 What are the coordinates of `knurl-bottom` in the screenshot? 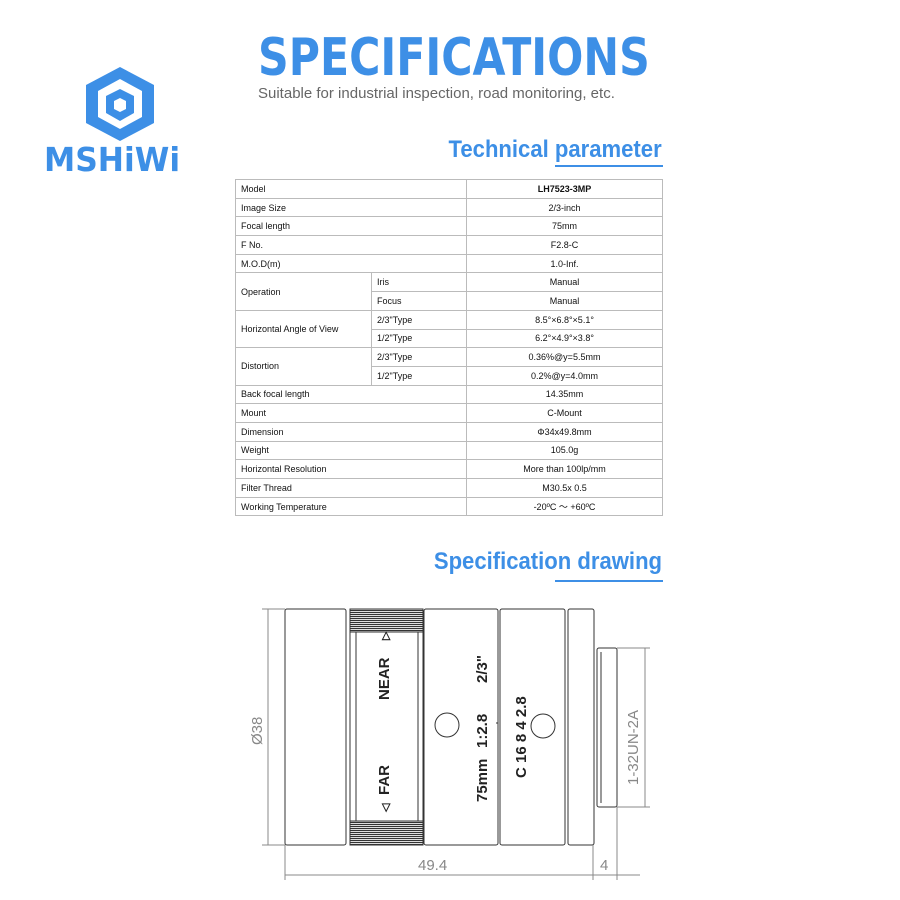 It's located at (386, 833).